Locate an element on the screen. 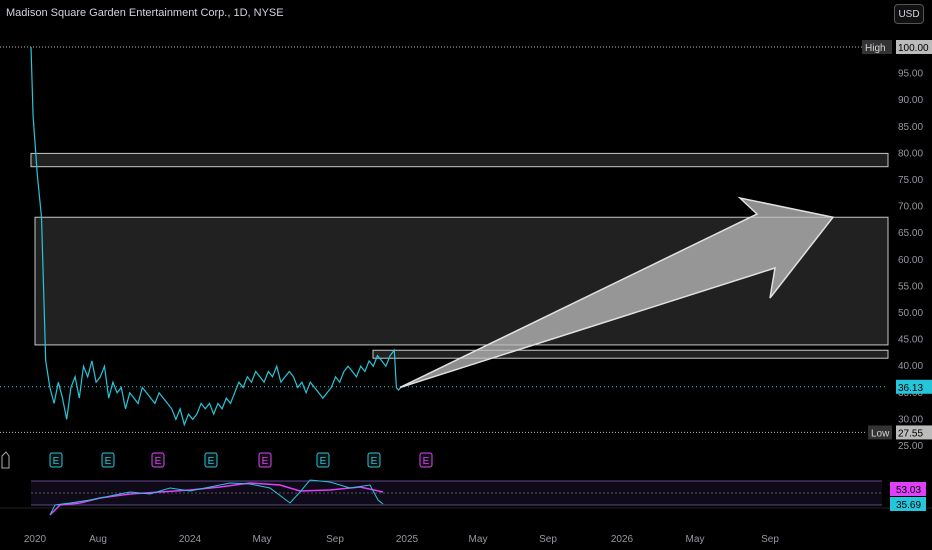  y-tick-label: 75.00 is located at coordinates (910, 180).